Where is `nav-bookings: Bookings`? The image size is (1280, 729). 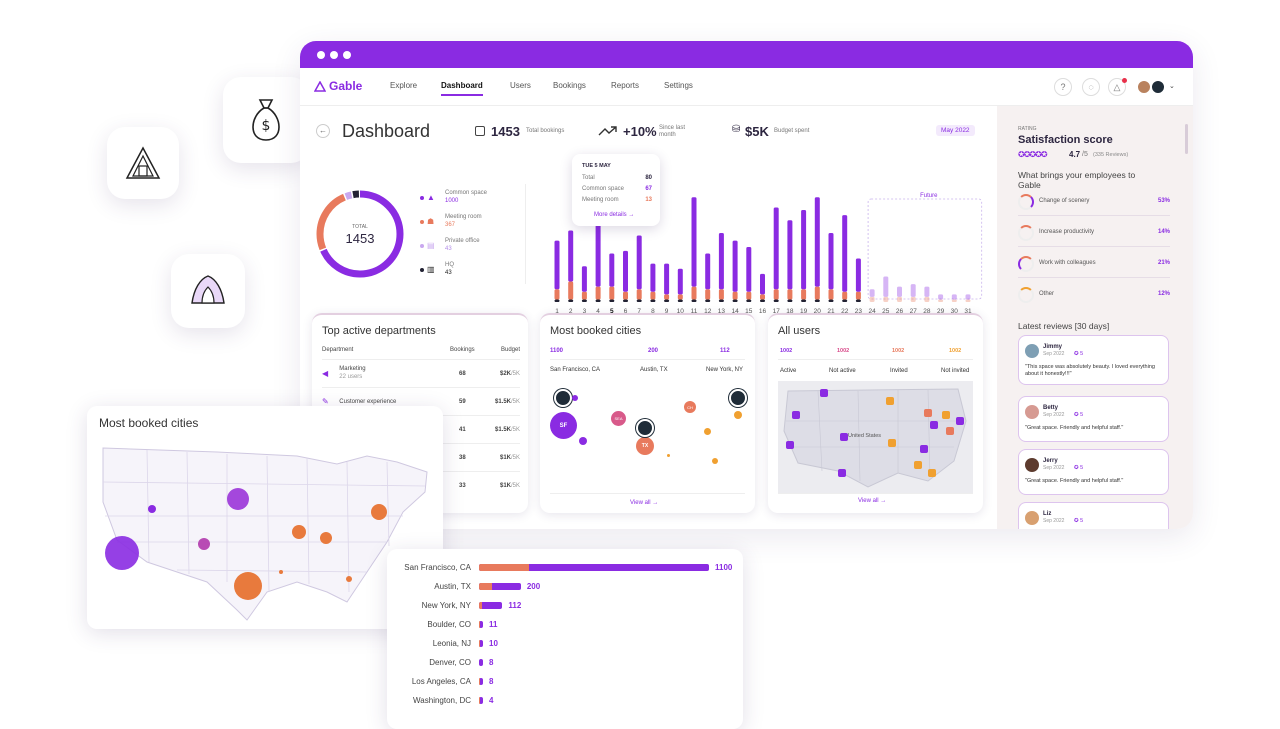
nav-bookings: Bookings is located at coordinates (569, 85).